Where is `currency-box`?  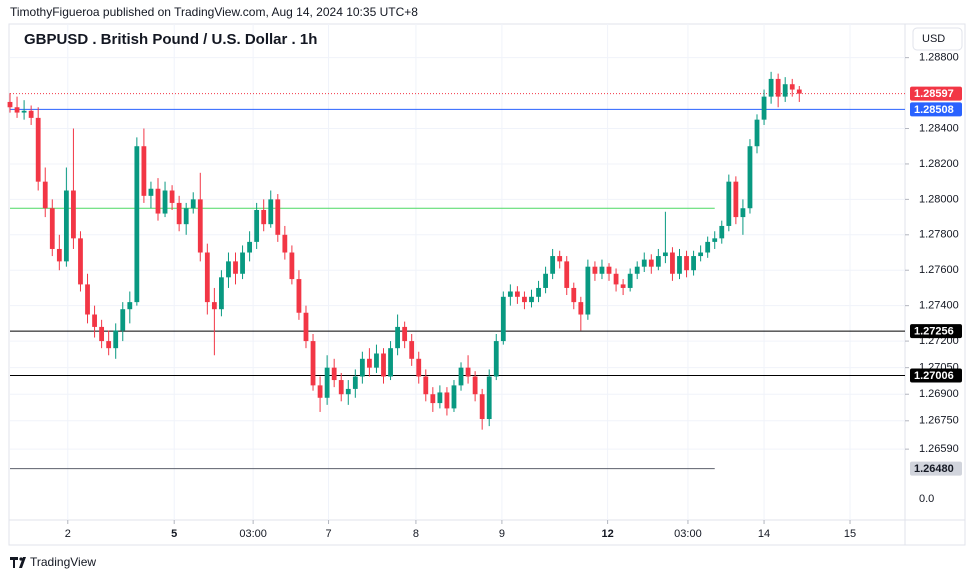 currency-box is located at coordinates (937, 39).